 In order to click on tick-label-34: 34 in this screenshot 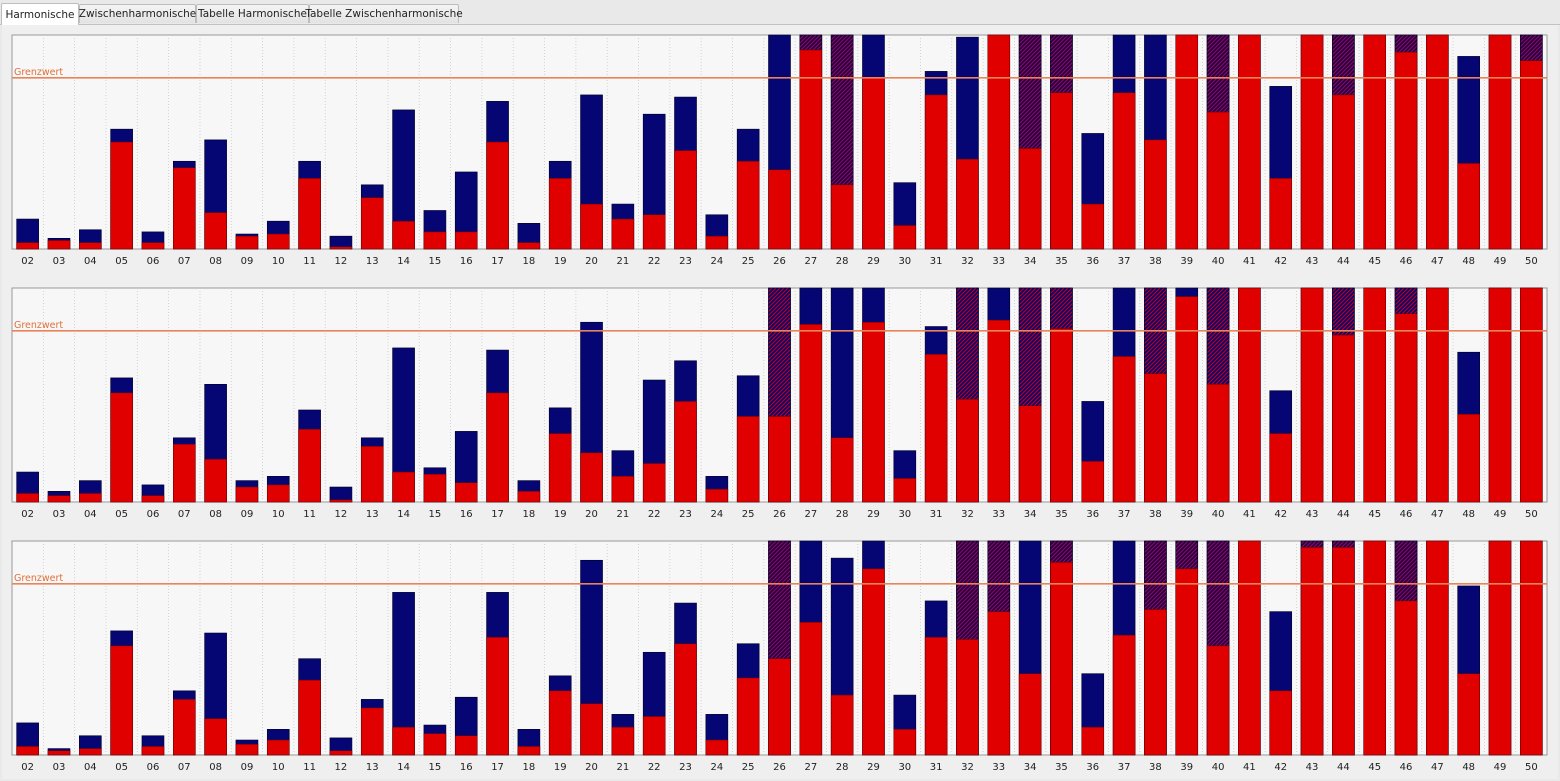, I will do `click(1030, 514)`.